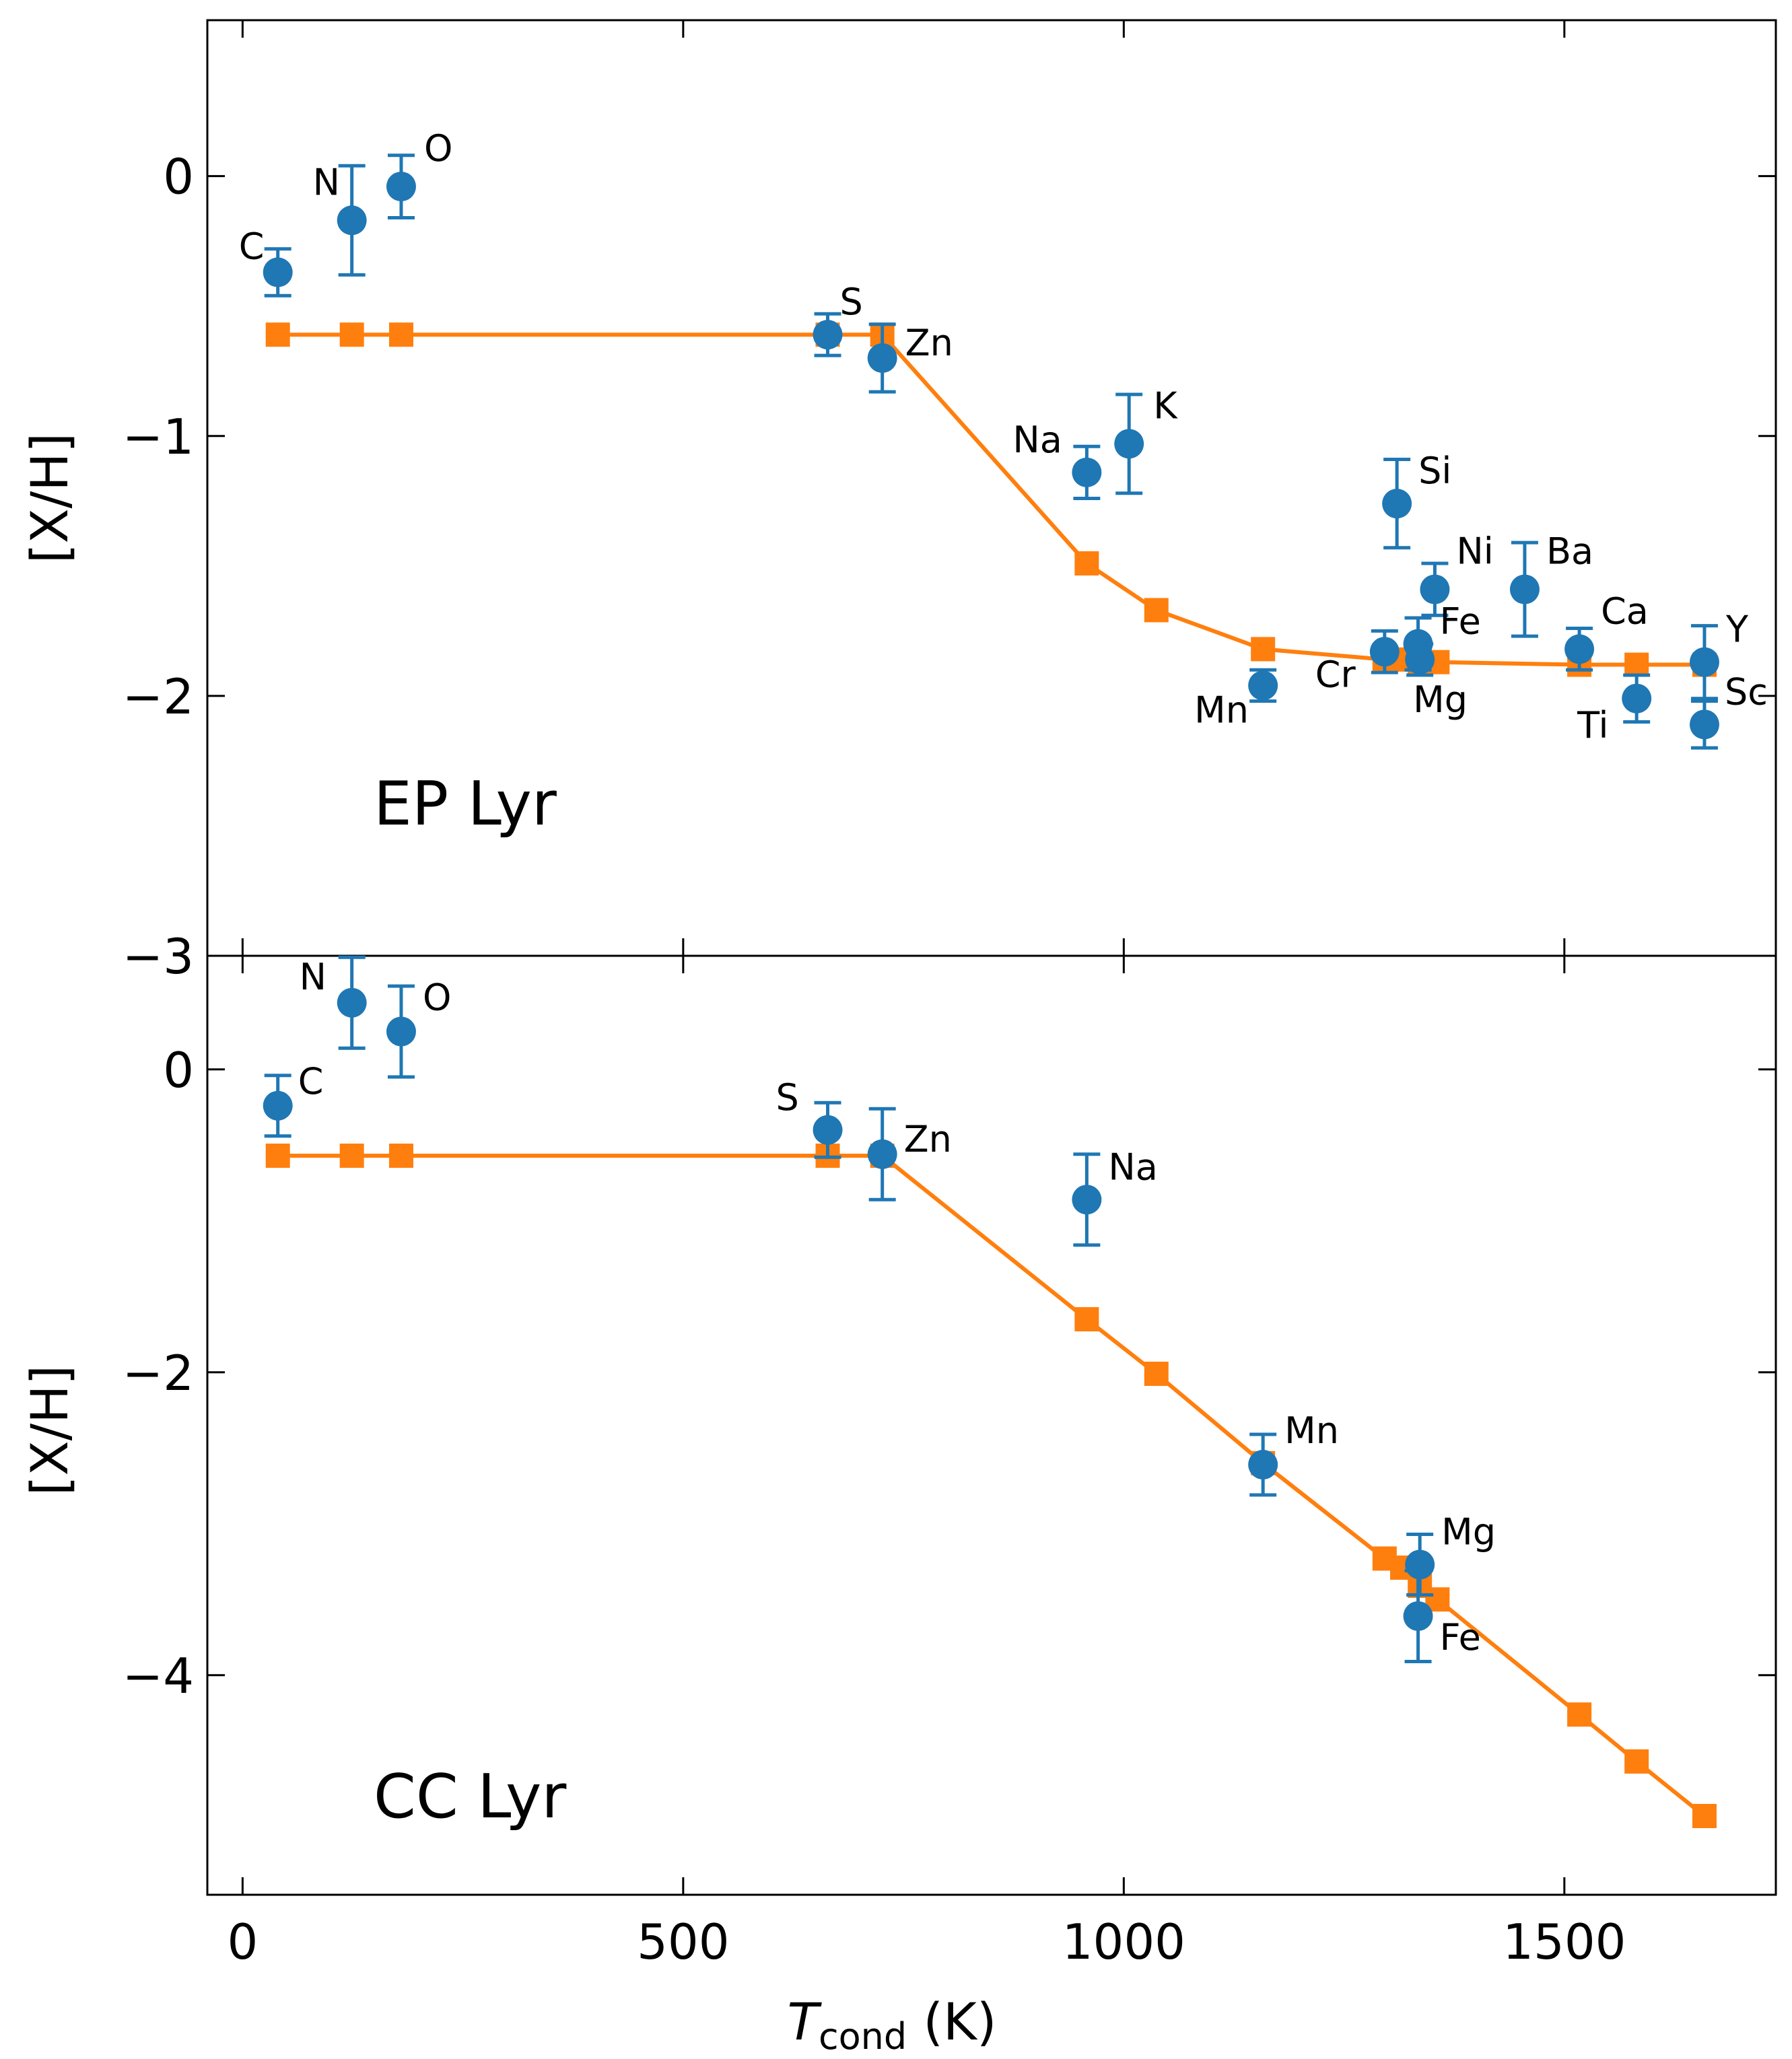  Describe the element at coordinates (158, 956) in the screenshot. I see `y-tick-label: −3` at that location.